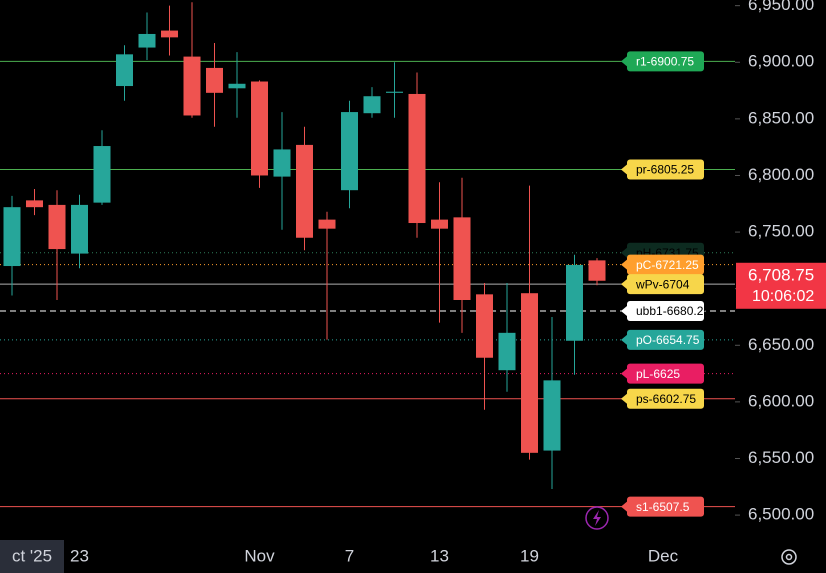 This screenshot has width=826, height=573. I want to click on y-tick-label: 6,550.00, so click(781, 457).